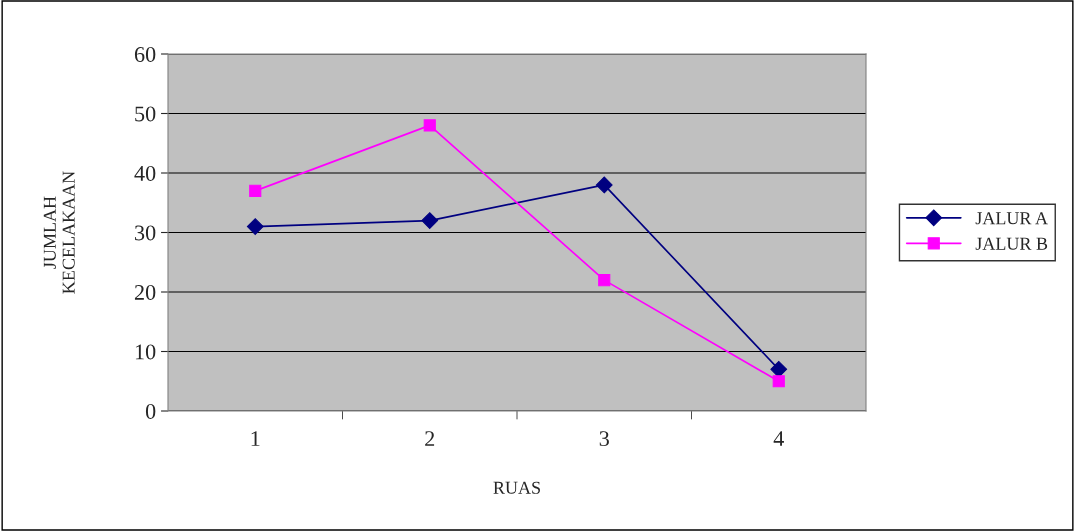  Describe the element at coordinates (1011, 218) in the screenshot. I see `legend-label: JALUR A` at that location.